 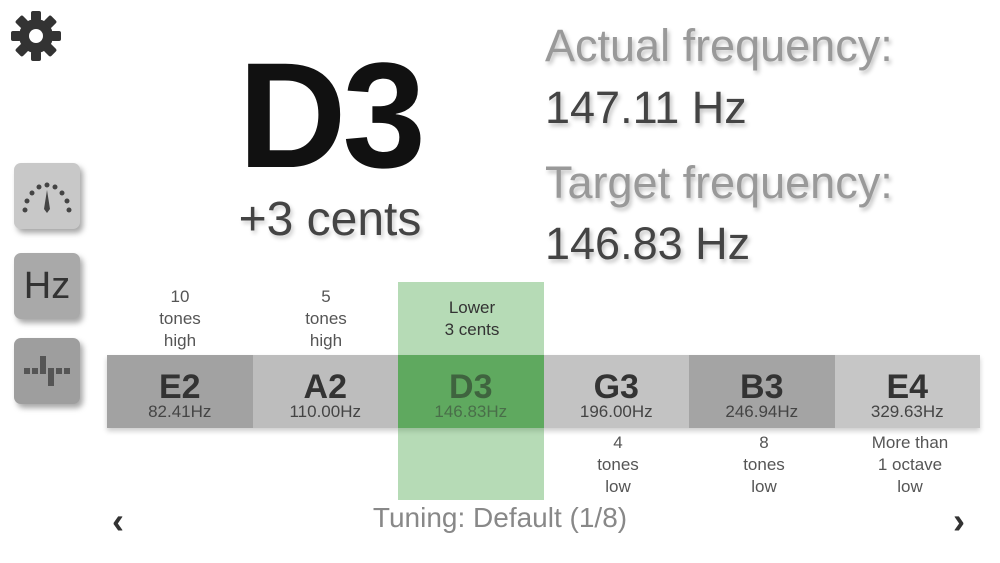 I want to click on string-frequency: 146.83Hz, so click(x=471, y=411).